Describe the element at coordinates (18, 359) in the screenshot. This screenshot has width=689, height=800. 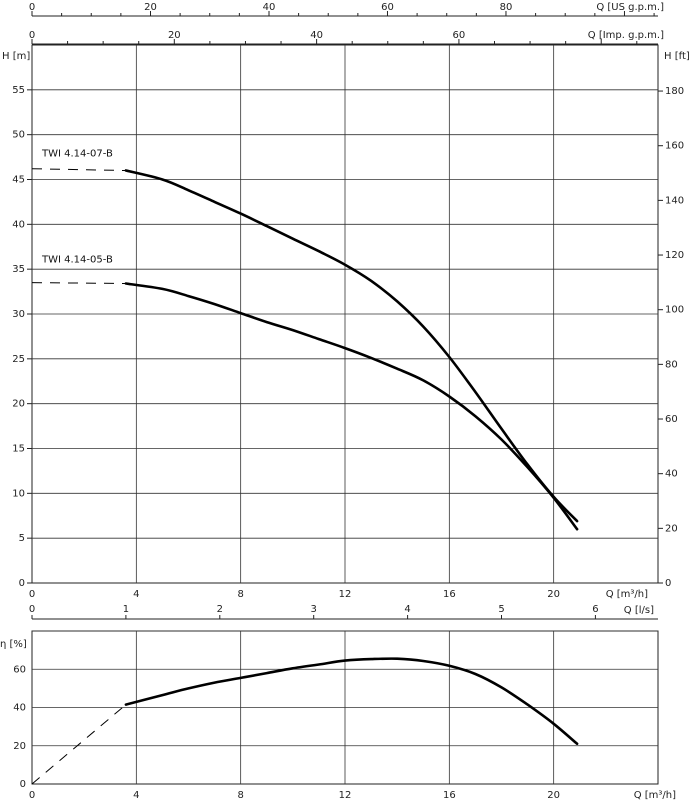
I see `y-left-tick-label: 25` at that location.